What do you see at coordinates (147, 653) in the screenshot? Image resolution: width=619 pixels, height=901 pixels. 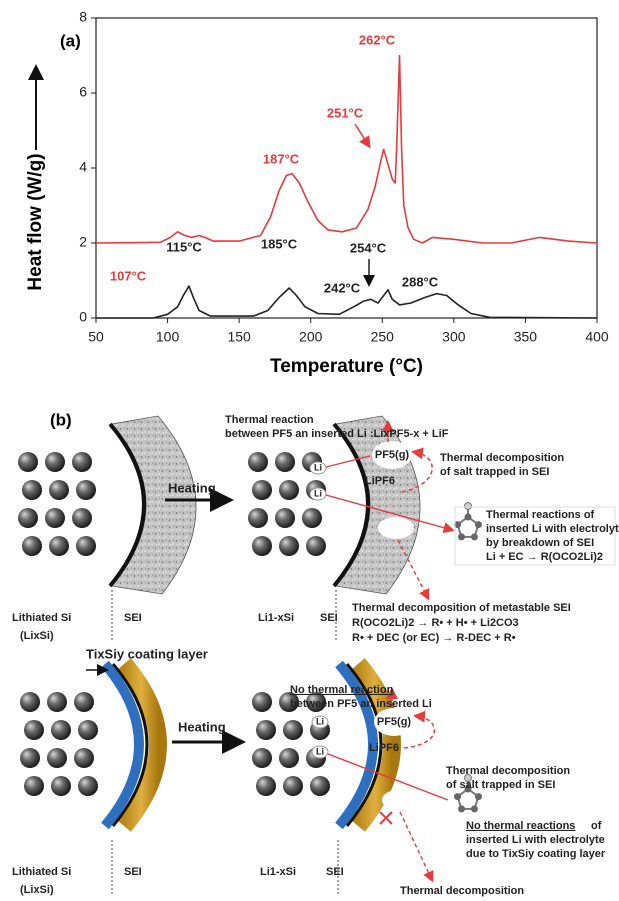 I see `schematic-text: TixSiy coating layer` at bounding box center [147, 653].